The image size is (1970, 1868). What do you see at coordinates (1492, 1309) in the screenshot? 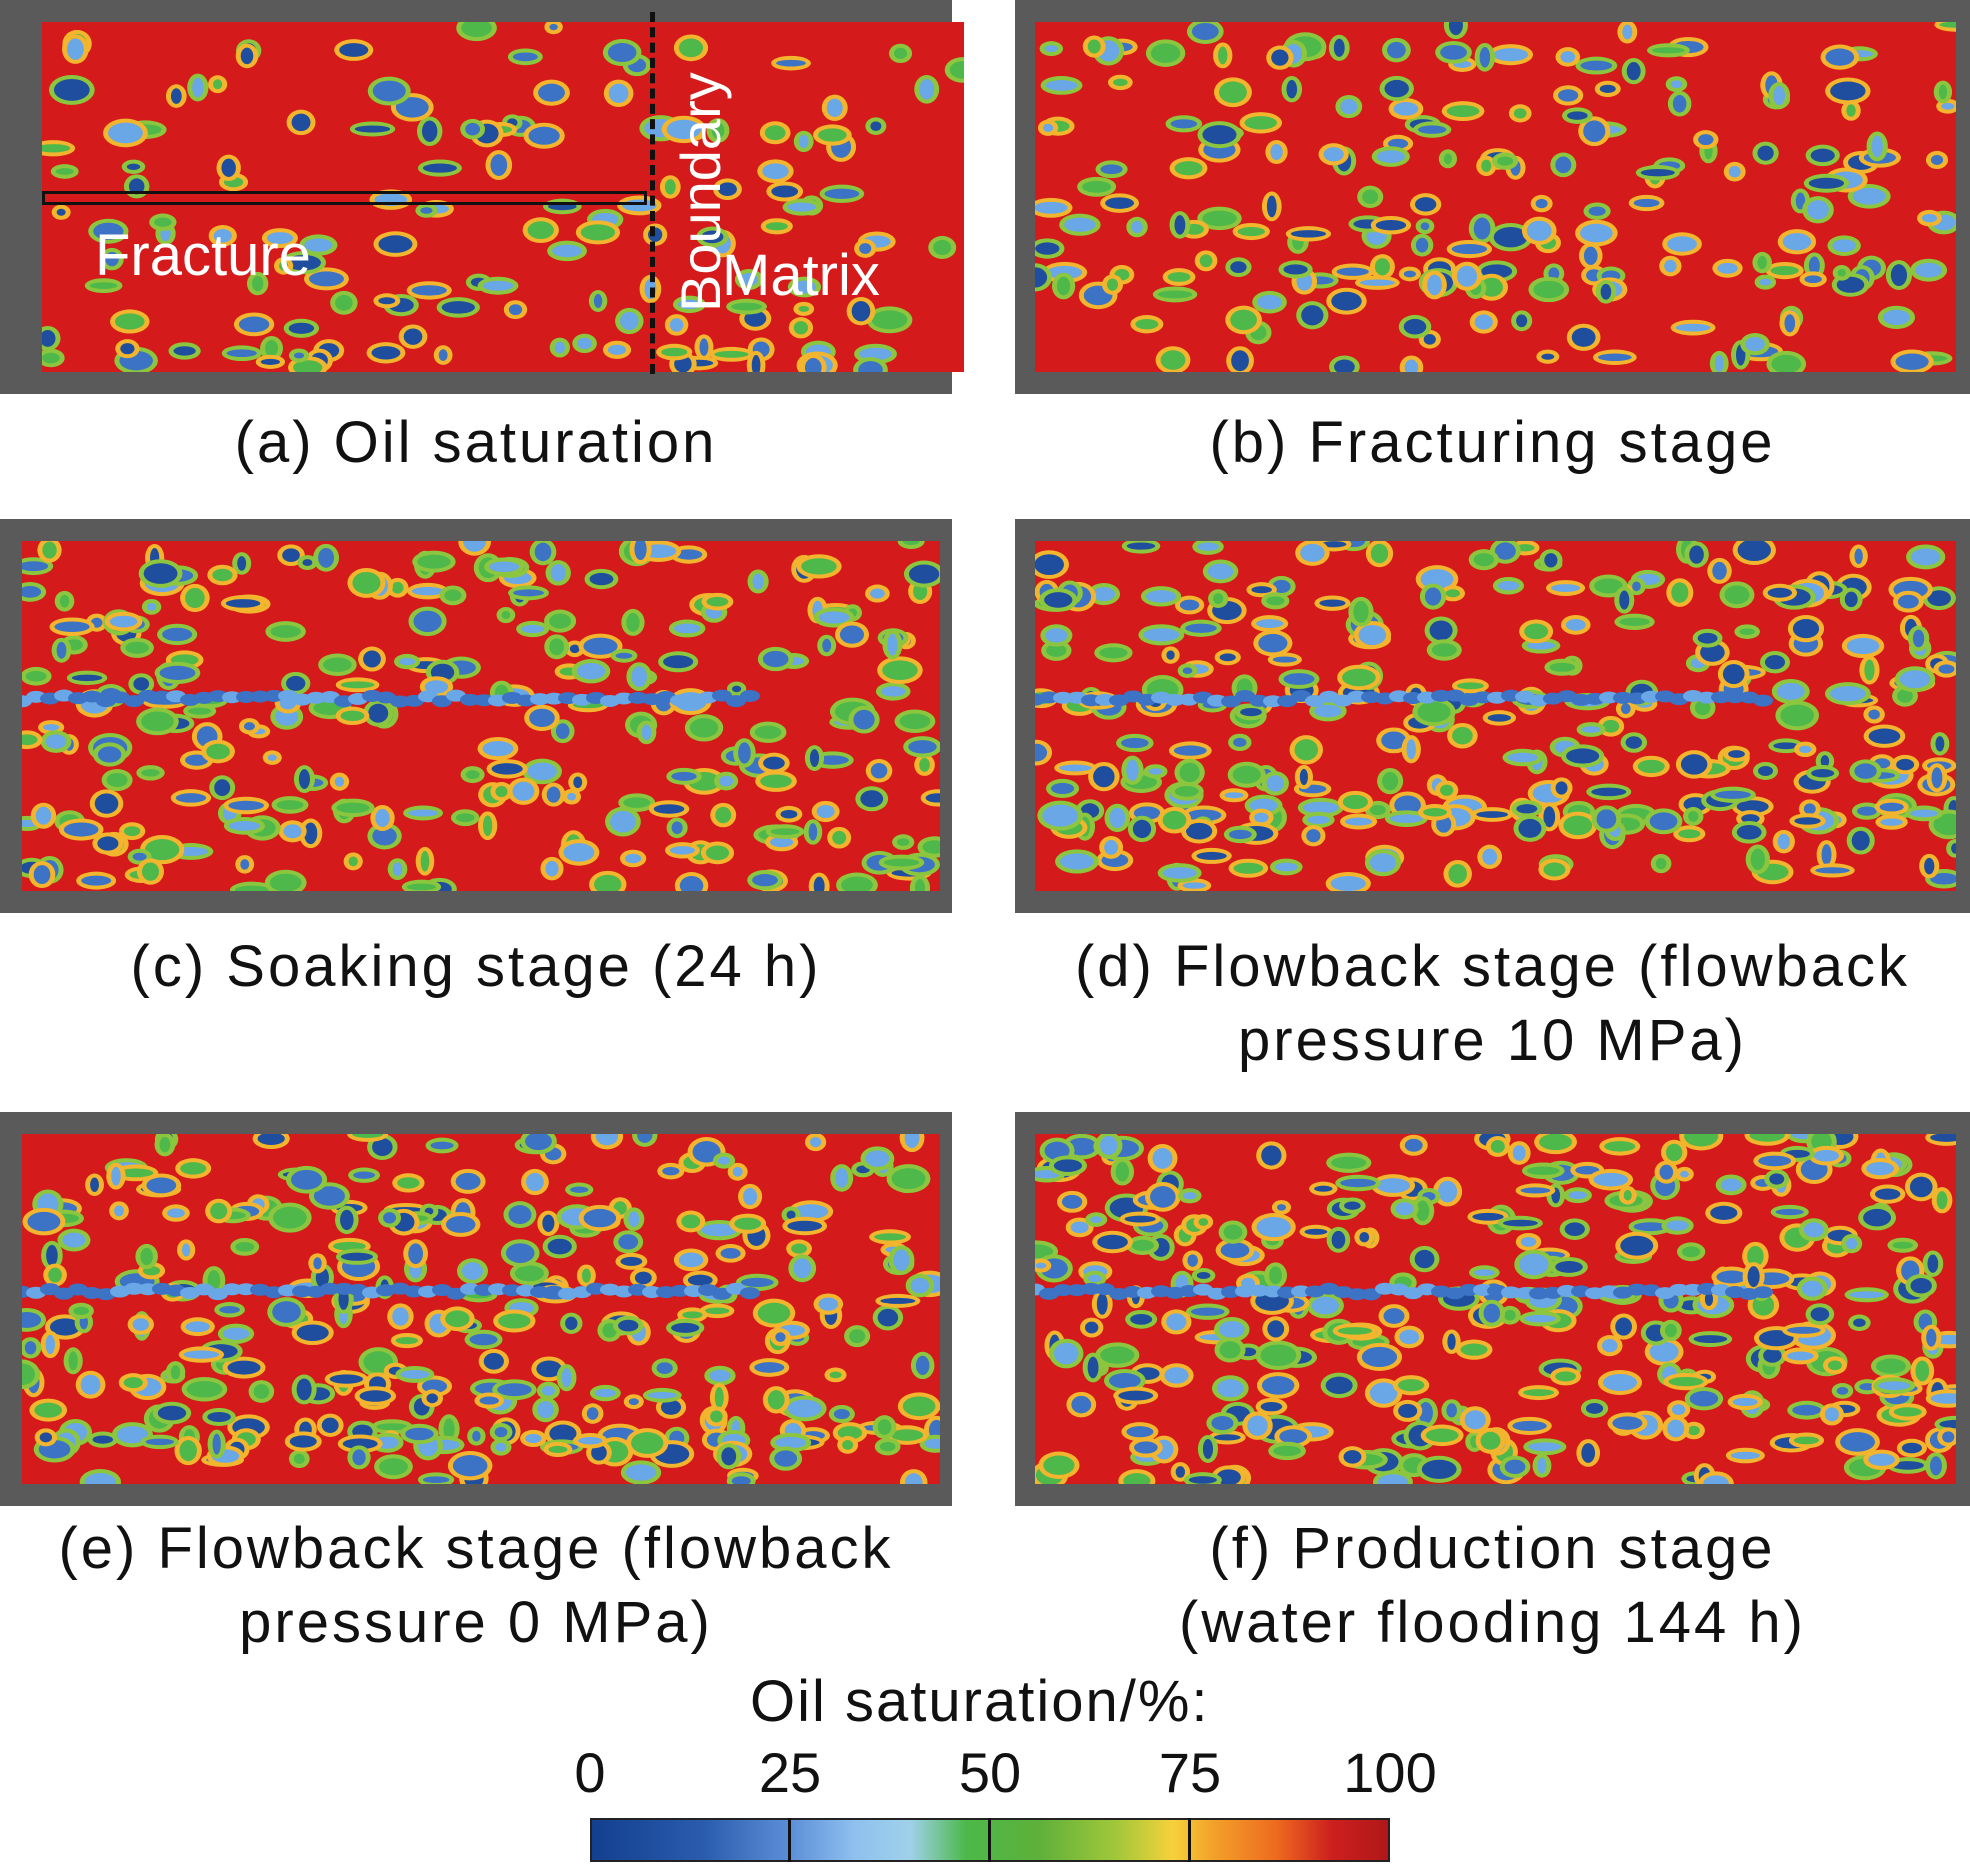
I see `panel-f-production-stage` at bounding box center [1492, 1309].